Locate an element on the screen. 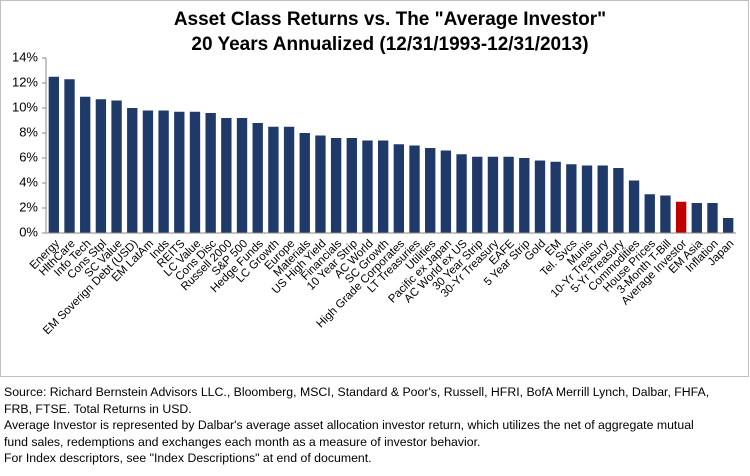 The image size is (750, 476). y-tick-label: 14% is located at coordinates (25, 56).